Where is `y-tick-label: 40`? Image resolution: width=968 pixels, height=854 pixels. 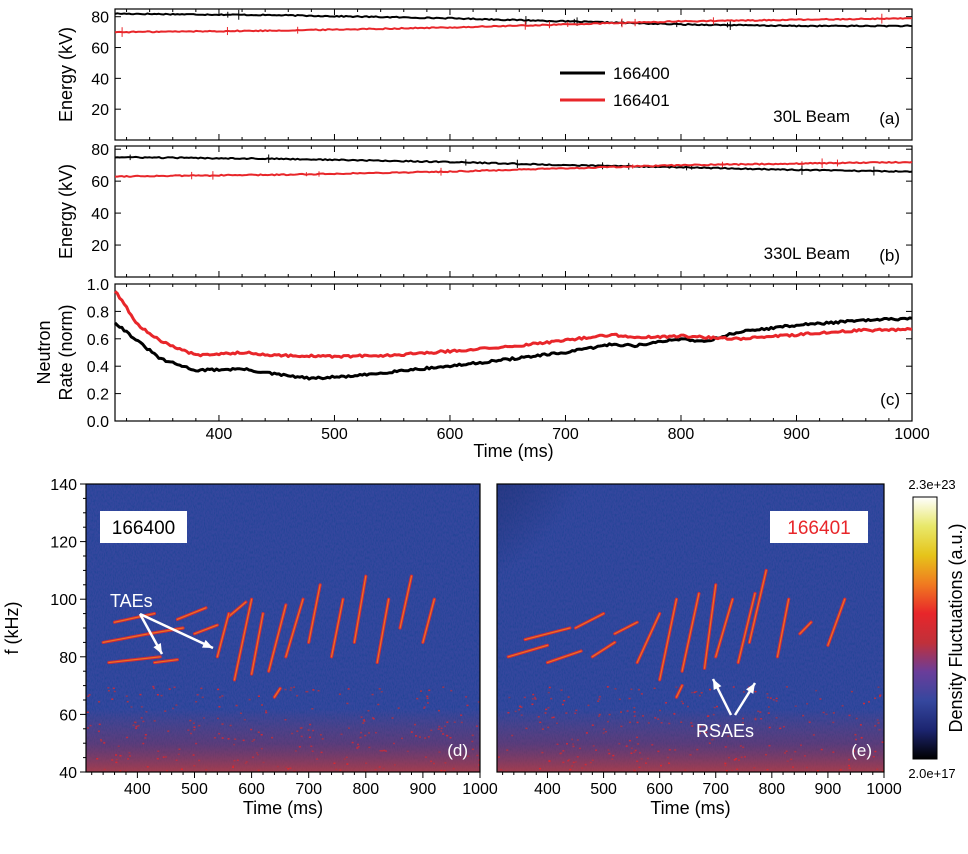
y-tick-label: 40 is located at coordinates (100, 79).